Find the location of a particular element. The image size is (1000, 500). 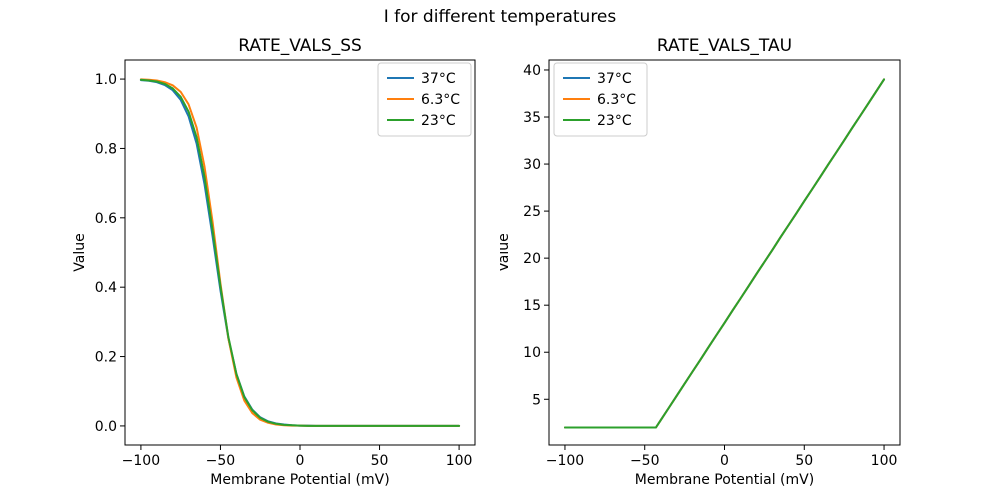

y-tick-label: 5 is located at coordinates (536, 400).